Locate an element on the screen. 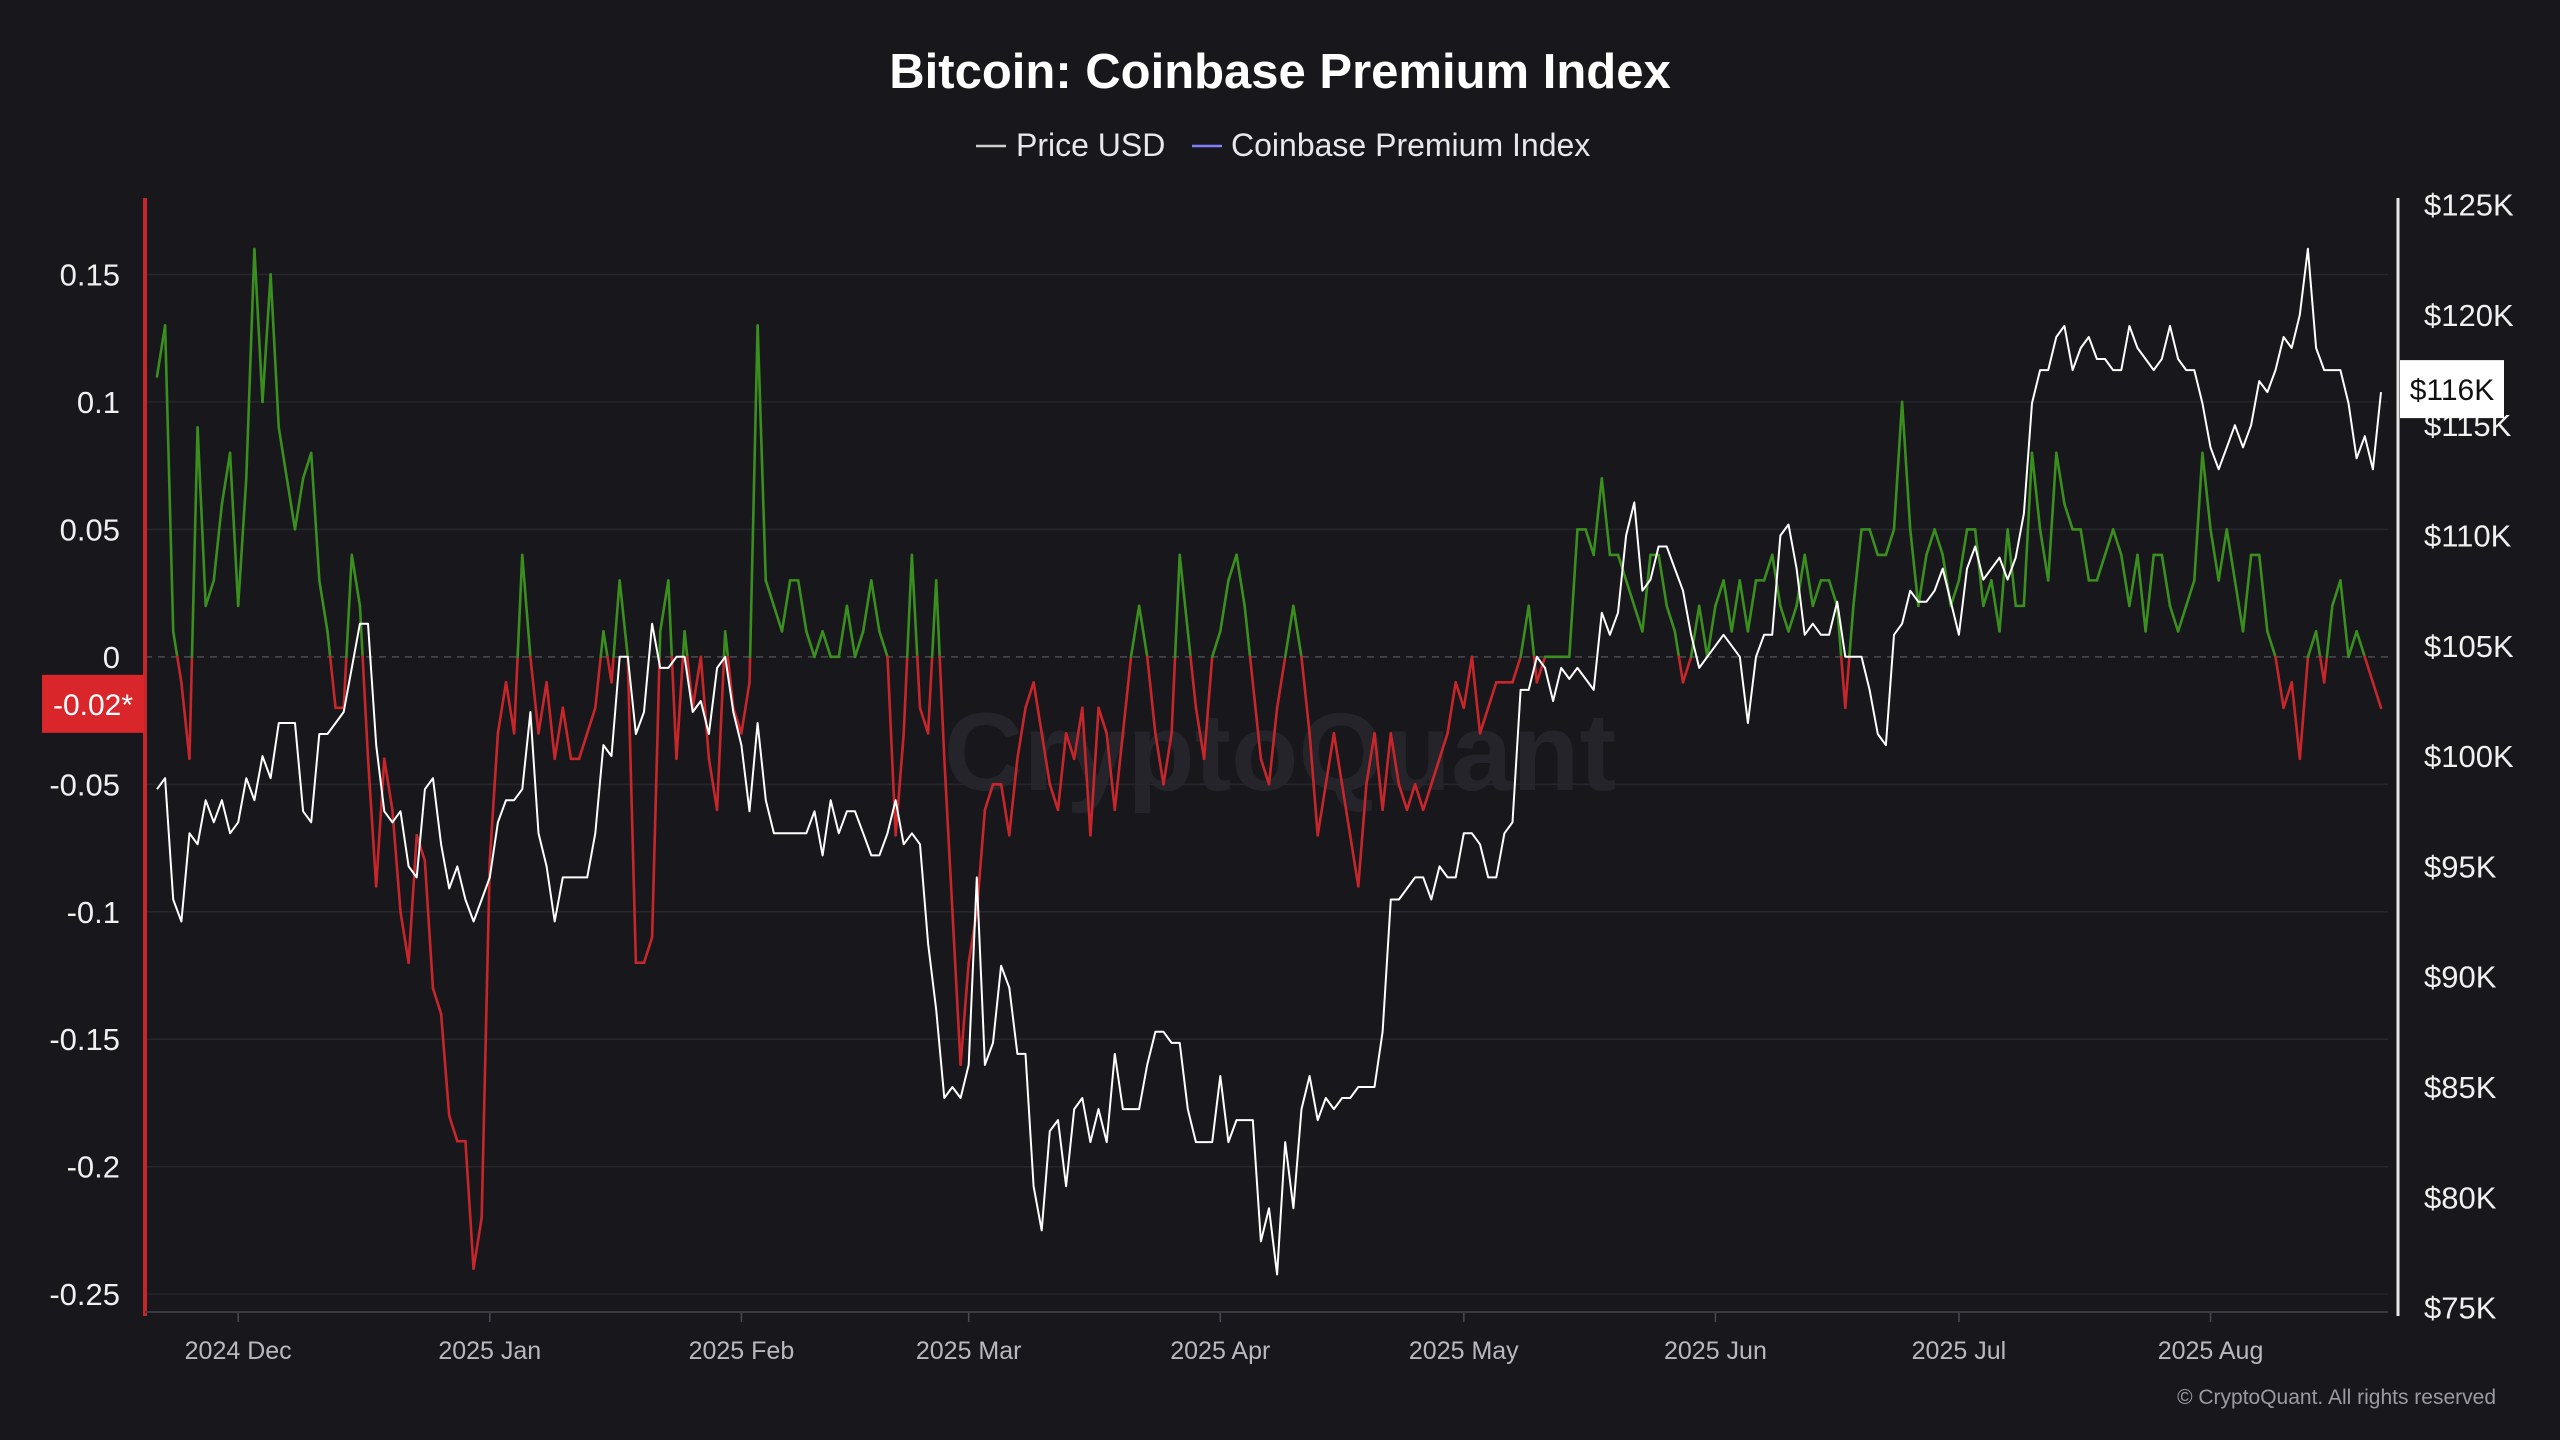 The width and height of the screenshot is (2560, 1440). left-tick-label: -0.1 is located at coordinates (93, 912).